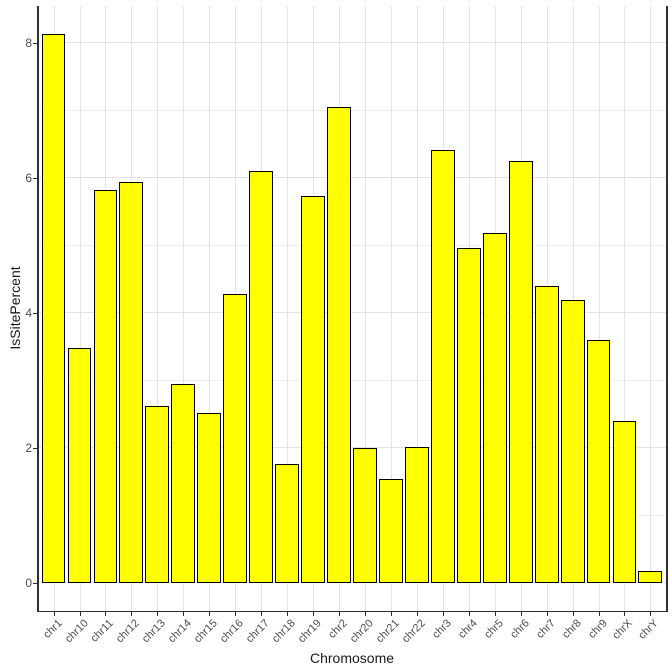  What do you see at coordinates (546, 435) in the screenshot?
I see `bar-chr7` at bounding box center [546, 435].